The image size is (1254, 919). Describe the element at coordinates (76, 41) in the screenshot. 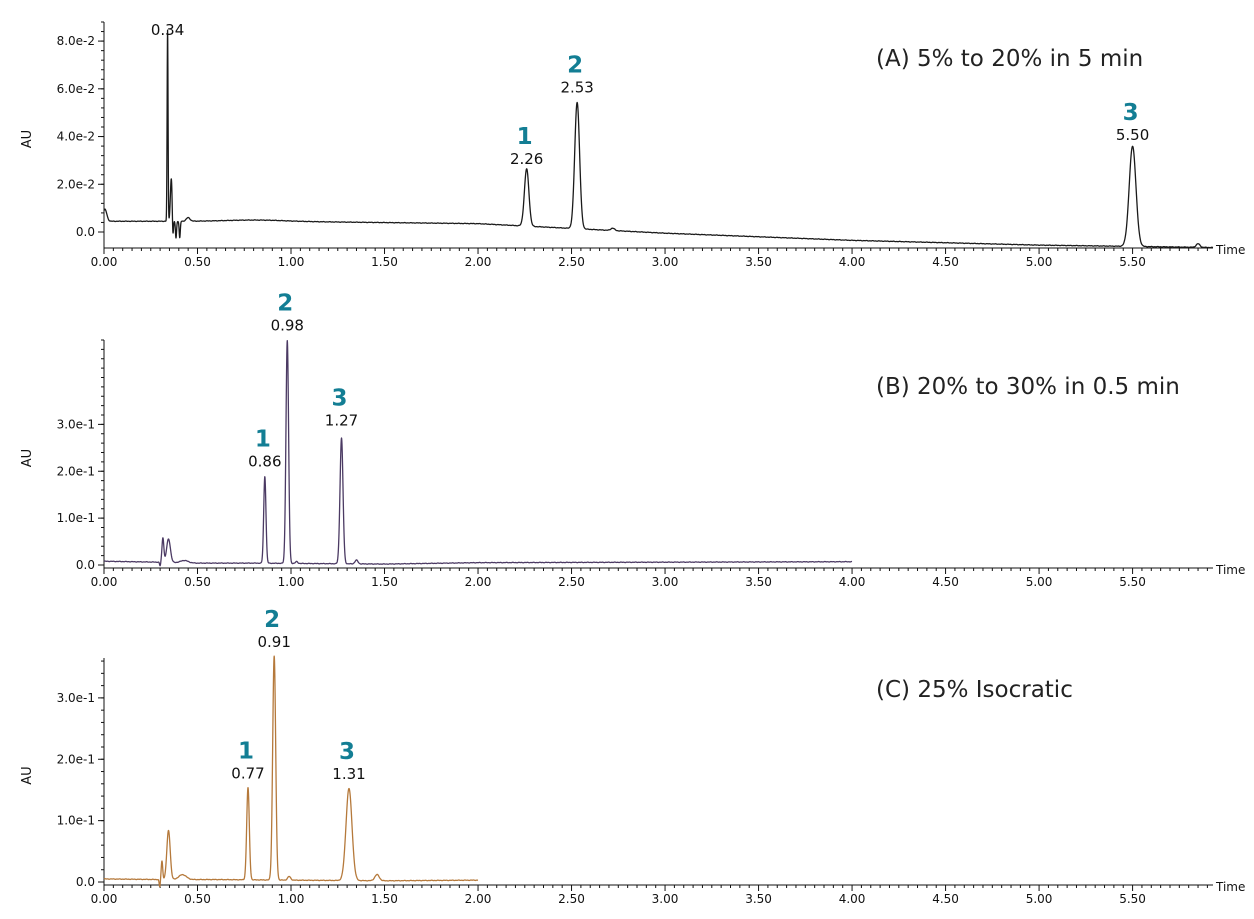

I see `y-tick-label: 8.0e-2` at that location.